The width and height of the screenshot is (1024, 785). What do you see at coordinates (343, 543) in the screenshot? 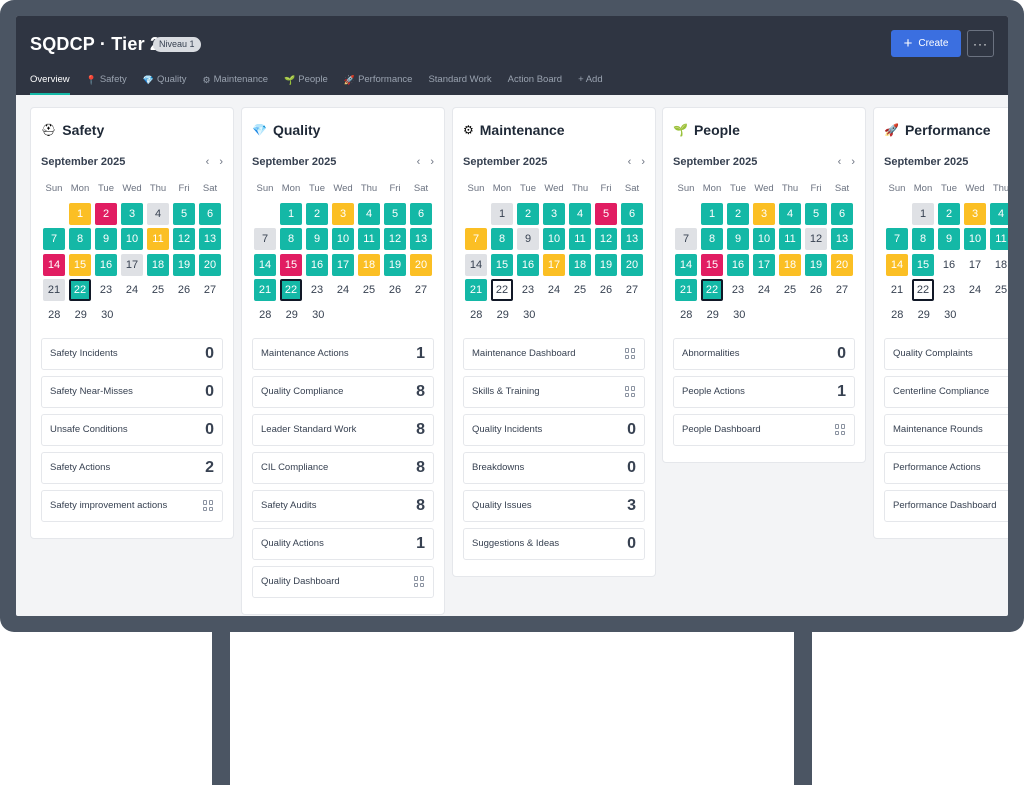
I see `metric-item: Quality Actions 1` at bounding box center [343, 543].